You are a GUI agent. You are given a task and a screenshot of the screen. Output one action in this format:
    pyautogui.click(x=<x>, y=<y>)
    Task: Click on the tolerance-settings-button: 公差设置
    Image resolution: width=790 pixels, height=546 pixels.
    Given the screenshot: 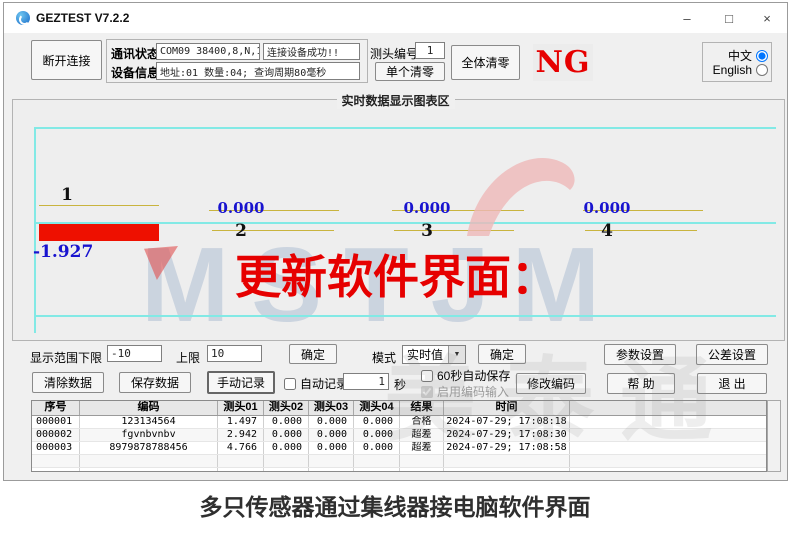 What is the action you would take?
    pyautogui.click(x=732, y=354)
    